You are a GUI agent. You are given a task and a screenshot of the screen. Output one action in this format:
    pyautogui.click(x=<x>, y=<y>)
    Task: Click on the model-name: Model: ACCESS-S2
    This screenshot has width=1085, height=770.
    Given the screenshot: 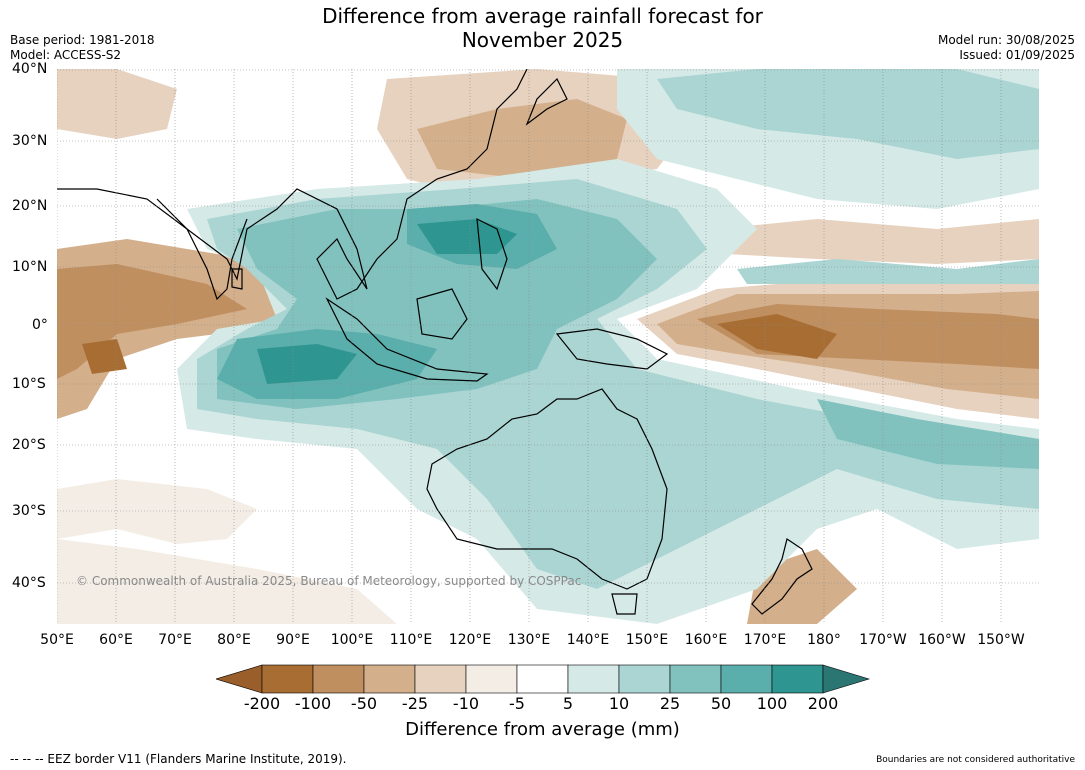 What is the action you would take?
    pyautogui.click(x=66, y=55)
    